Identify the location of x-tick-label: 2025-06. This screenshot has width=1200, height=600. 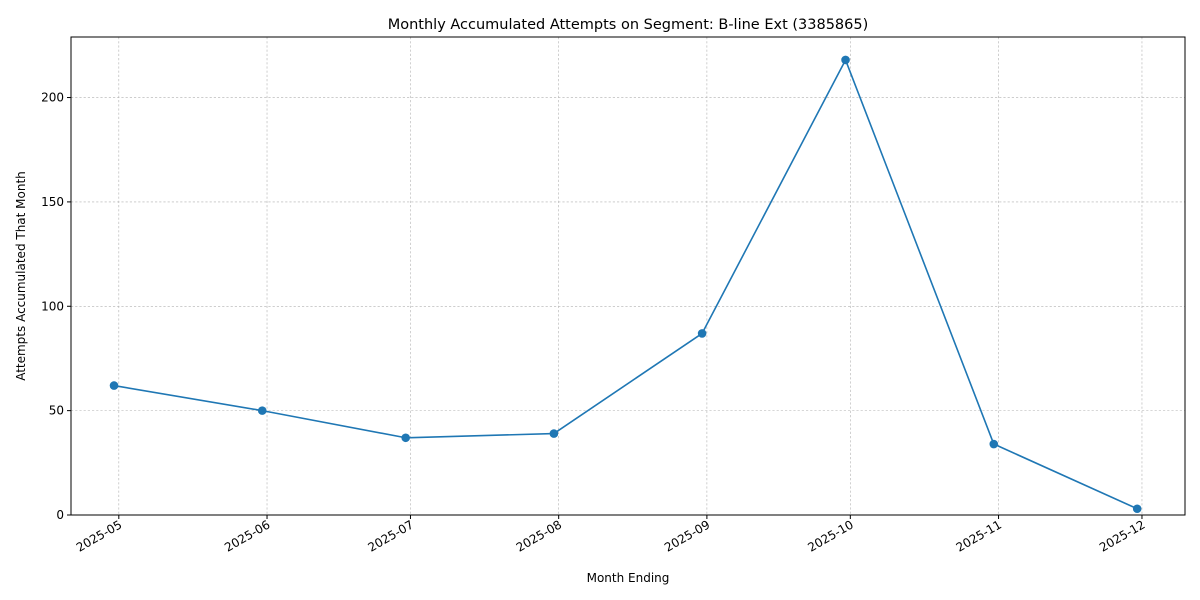
(247, 535).